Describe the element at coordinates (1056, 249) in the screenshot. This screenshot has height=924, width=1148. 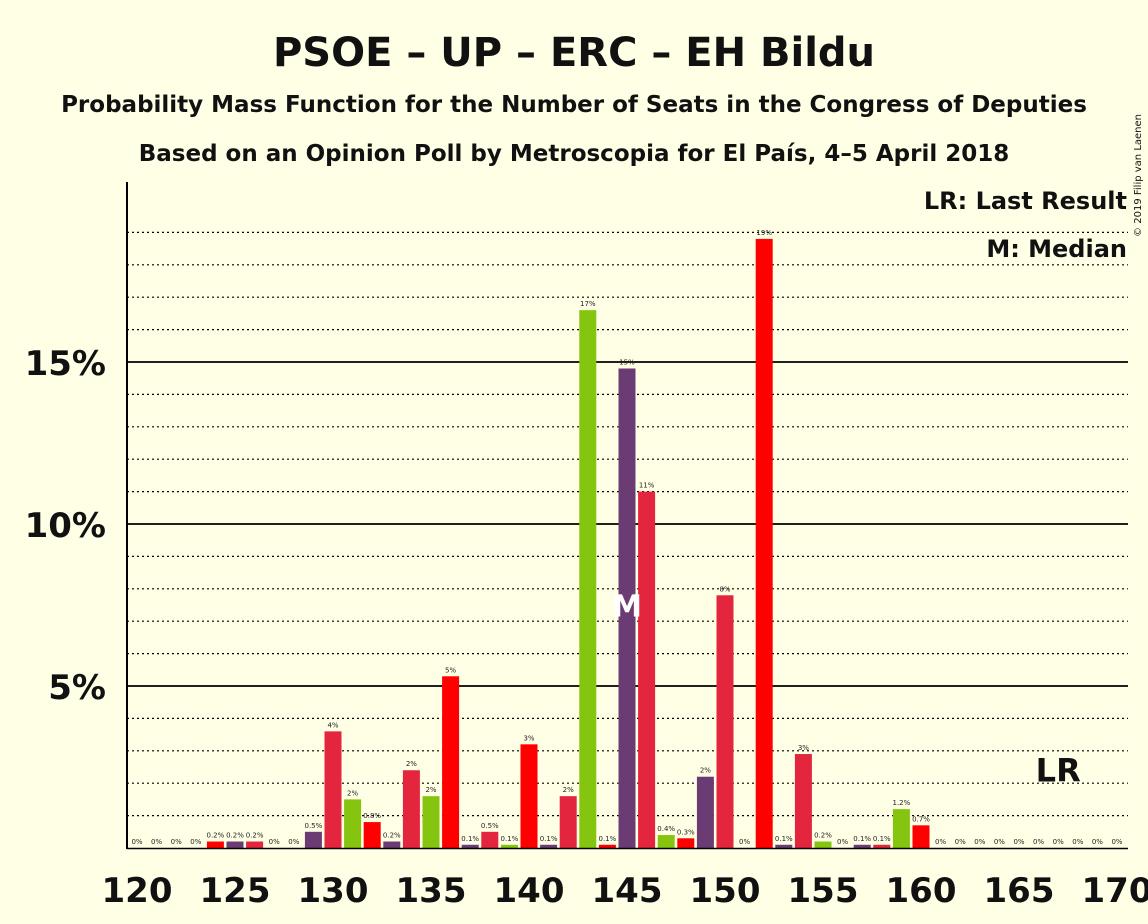
I see `legend-median: M: Median` at that location.